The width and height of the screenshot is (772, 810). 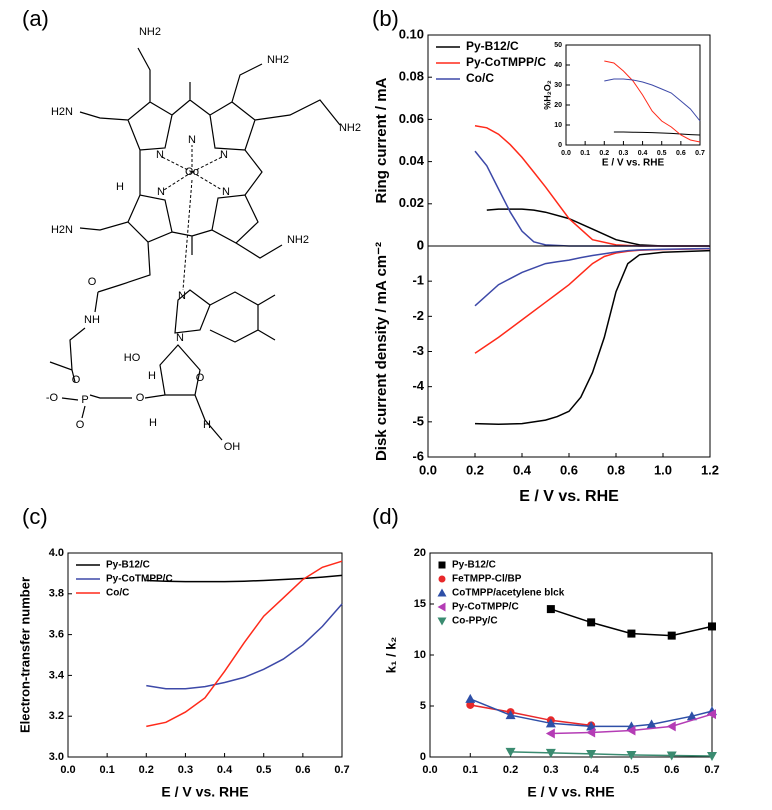 What do you see at coordinates (418, 385) in the screenshot?
I see `y-tick-label: -4` at bounding box center [418, 385].